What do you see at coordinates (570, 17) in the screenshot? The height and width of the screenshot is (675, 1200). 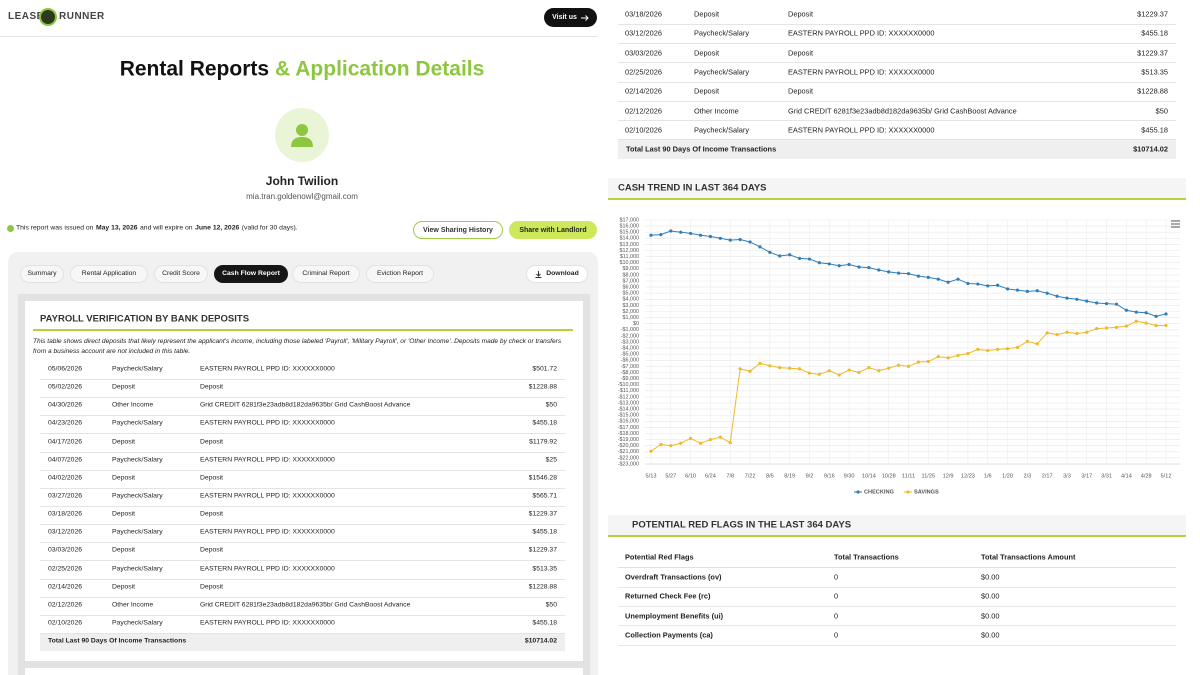 I see `visit-button: Visit us` at bounding box center [570, 17].